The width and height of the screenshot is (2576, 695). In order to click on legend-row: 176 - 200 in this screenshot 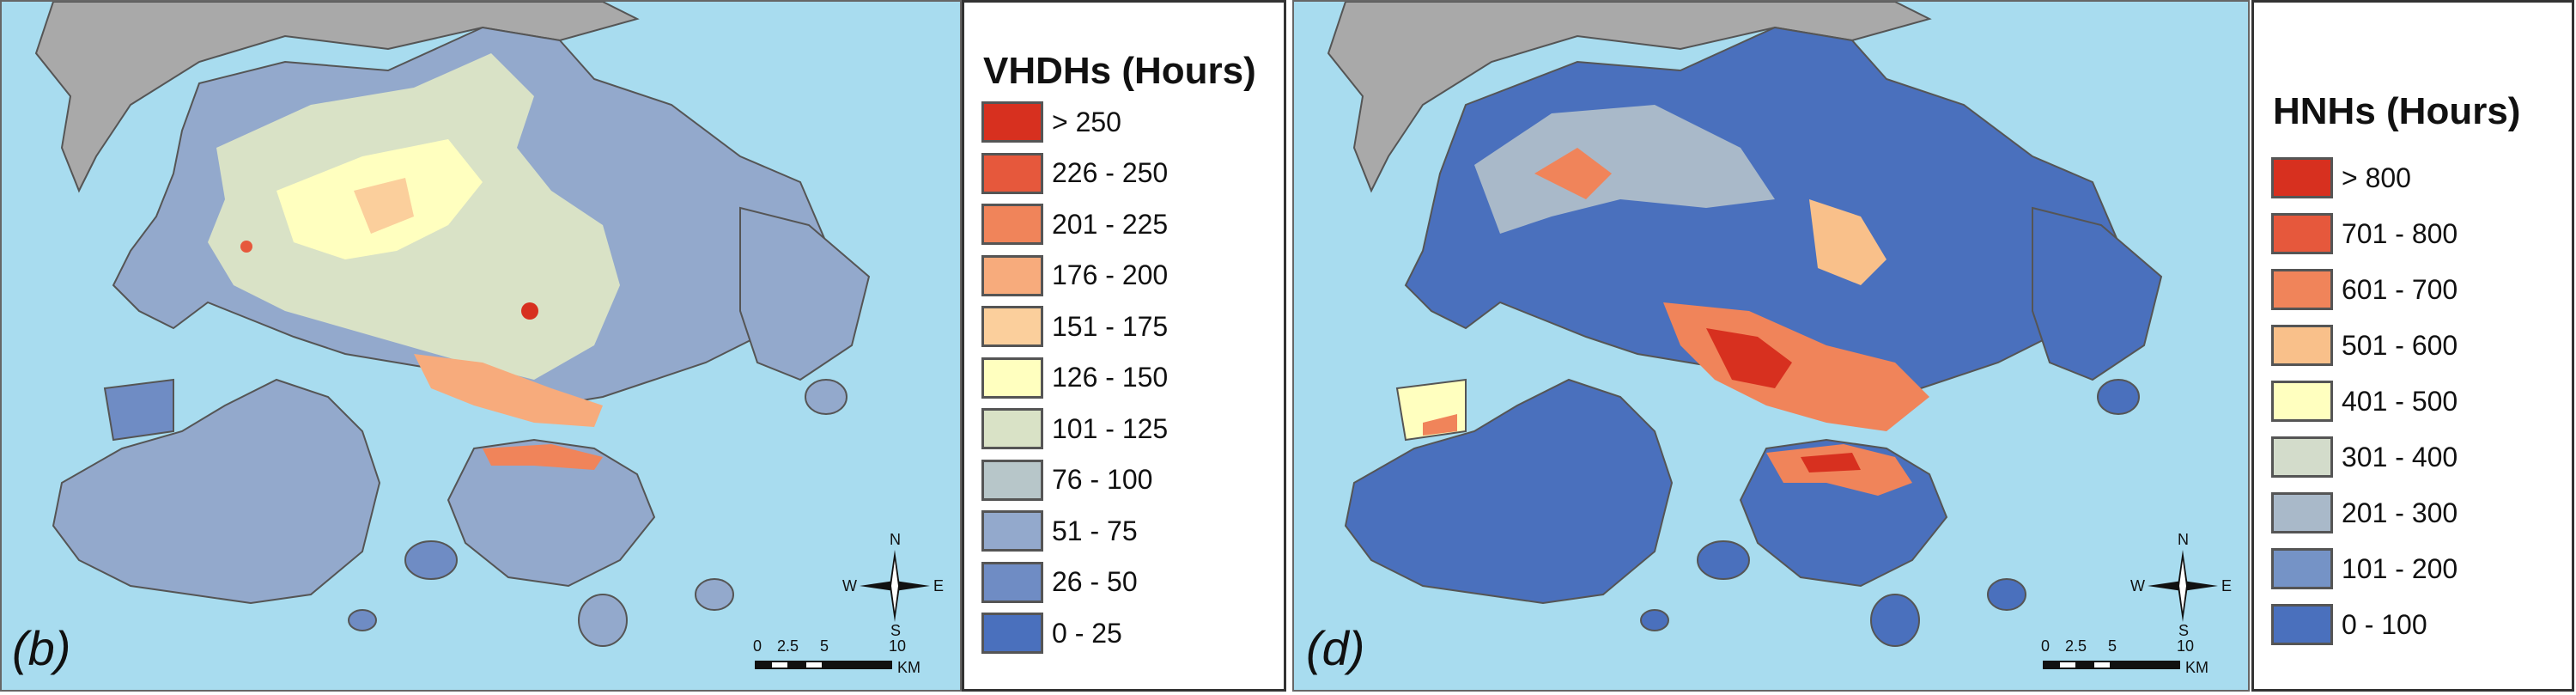, I will do `click(1074, 275)`.